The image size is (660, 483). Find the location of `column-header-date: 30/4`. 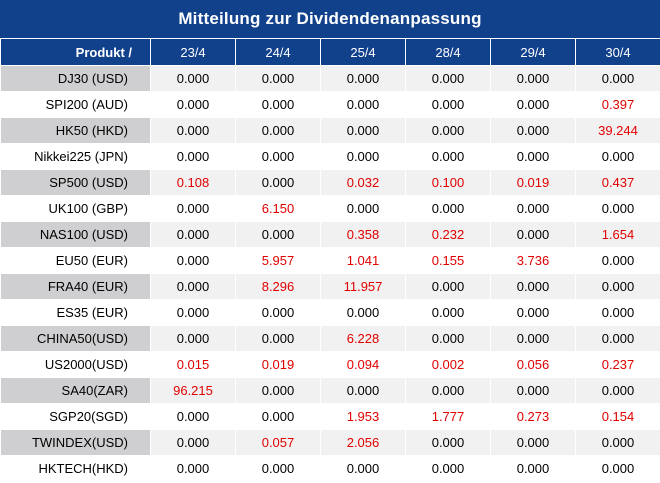

column-header-date: 30/4 is located at coordinates (617, 52).